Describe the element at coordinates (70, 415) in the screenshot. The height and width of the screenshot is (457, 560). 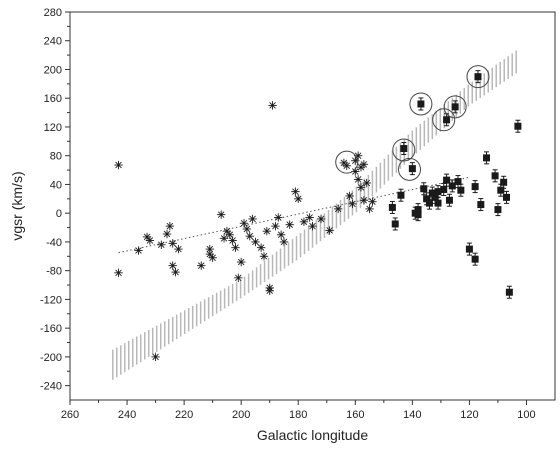
I see `x-tick-label: 260` at that location.